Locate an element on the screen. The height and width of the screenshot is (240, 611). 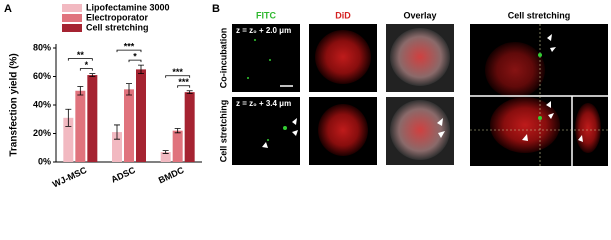
legend-label: Lipofectamine 3000 is located at coordinates (128, 7).